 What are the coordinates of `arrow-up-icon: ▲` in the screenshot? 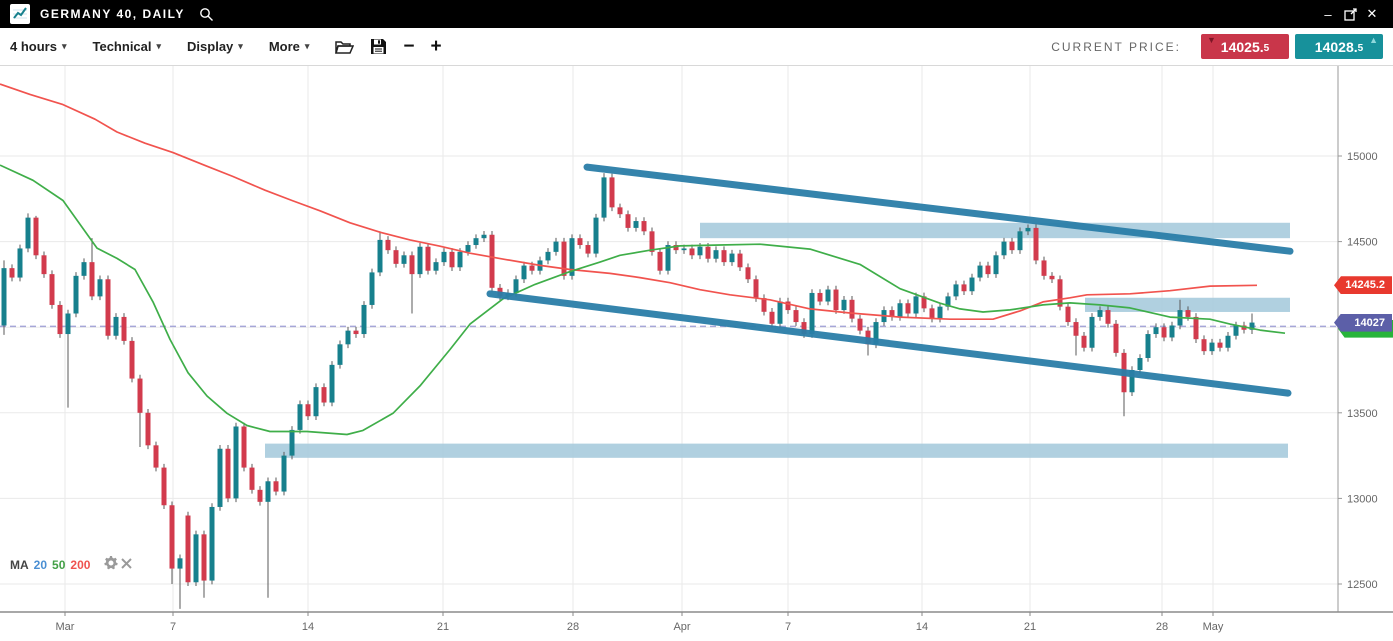 It's located at (1373, 40).